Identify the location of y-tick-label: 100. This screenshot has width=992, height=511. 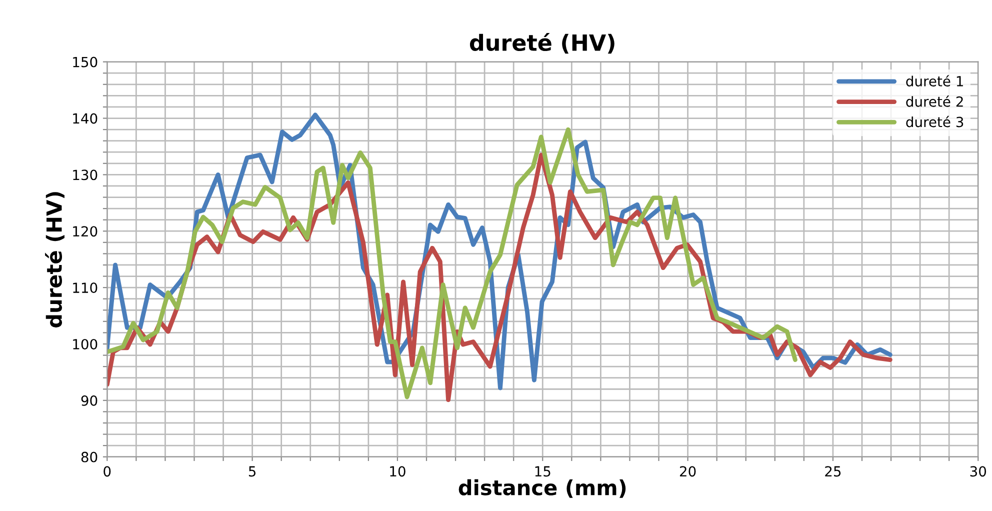
(85, 344).